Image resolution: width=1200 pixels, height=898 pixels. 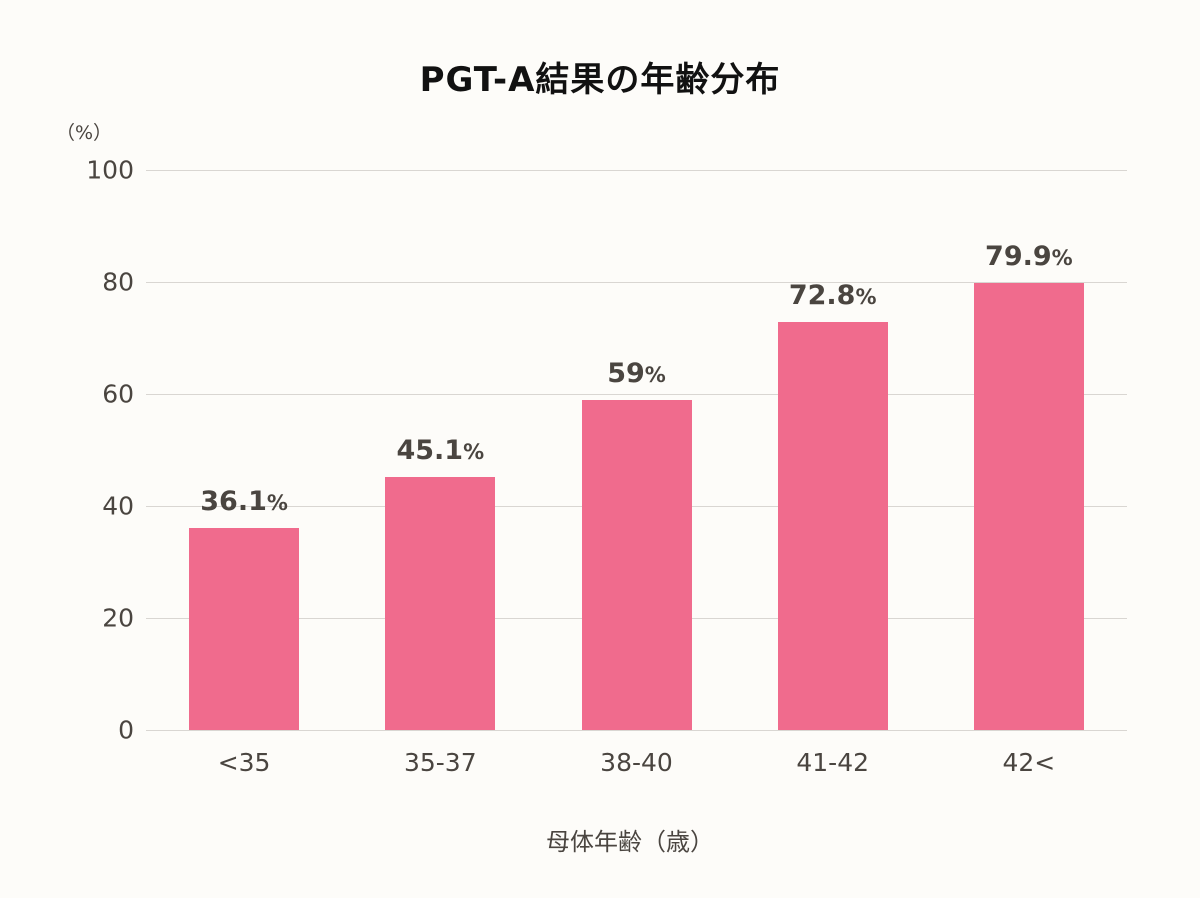 What do you see at coordinates (233, 501) in the screenshot?
I see `data-label-value: 36.1` at bounding box center [233, 501].